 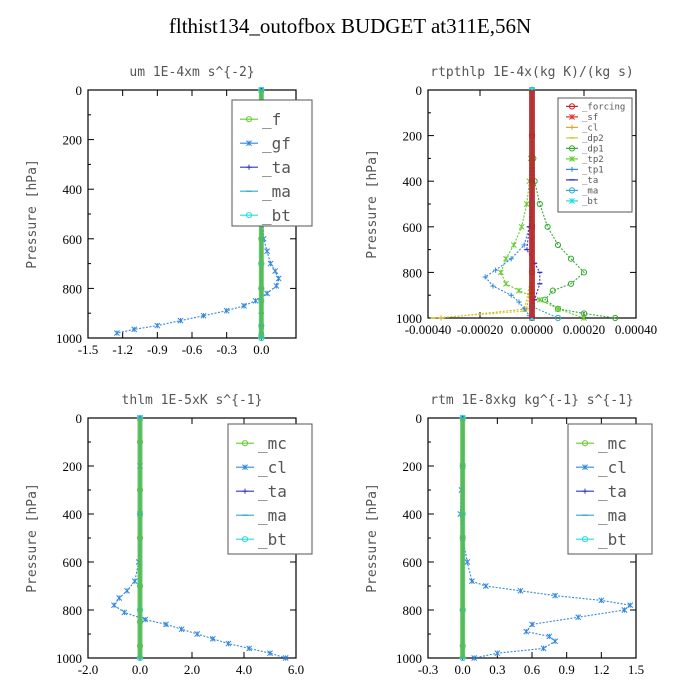 What do you see at coordinates (532, 329) in the screenshot?
I see `x-tick-label: 0.00000` at bounding box center [532, 329].